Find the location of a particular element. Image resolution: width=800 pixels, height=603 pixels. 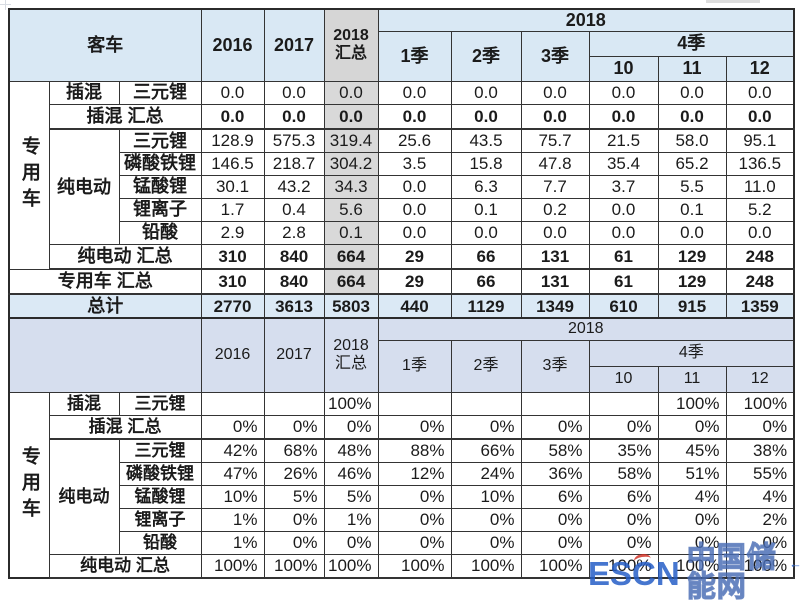

header-q3: 3季 is located at coordinates (555, 366).